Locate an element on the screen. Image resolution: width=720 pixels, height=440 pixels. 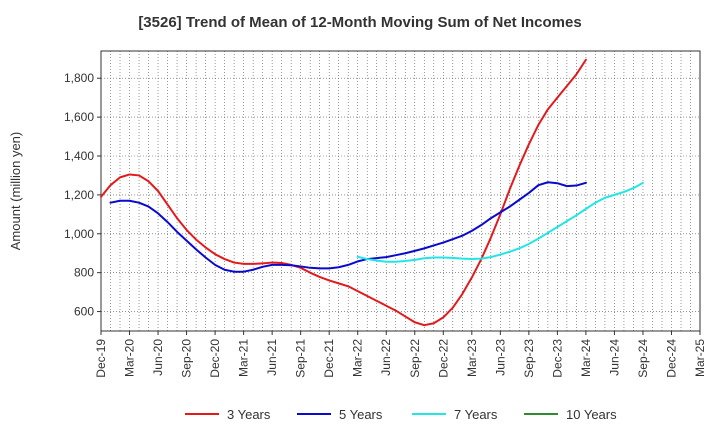
x-tick-label: Dec-24 is located at coordinates (671, 358).